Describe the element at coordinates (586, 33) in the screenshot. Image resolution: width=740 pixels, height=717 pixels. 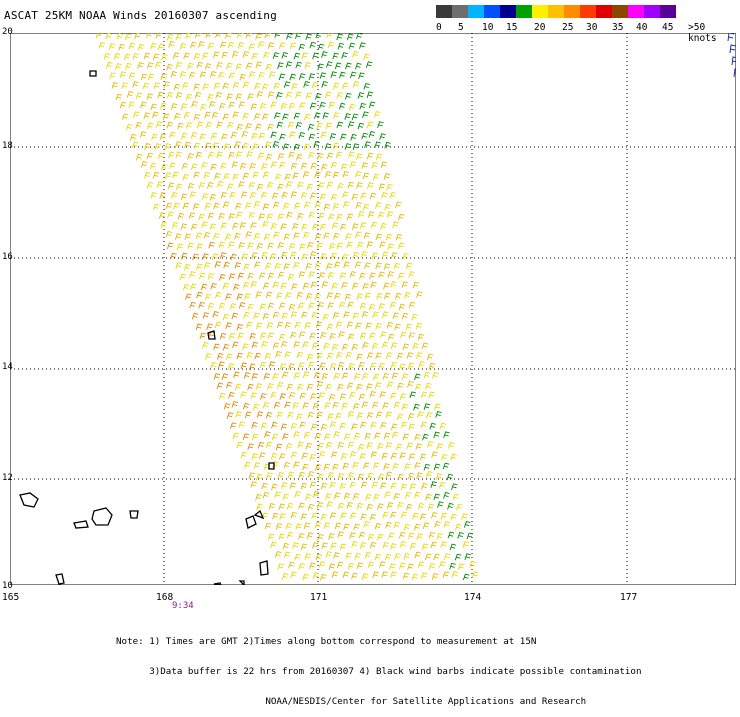
I see `legend-labels: 0 5 10 15 20 25 30 35 40 45 >50 knots` at that location.